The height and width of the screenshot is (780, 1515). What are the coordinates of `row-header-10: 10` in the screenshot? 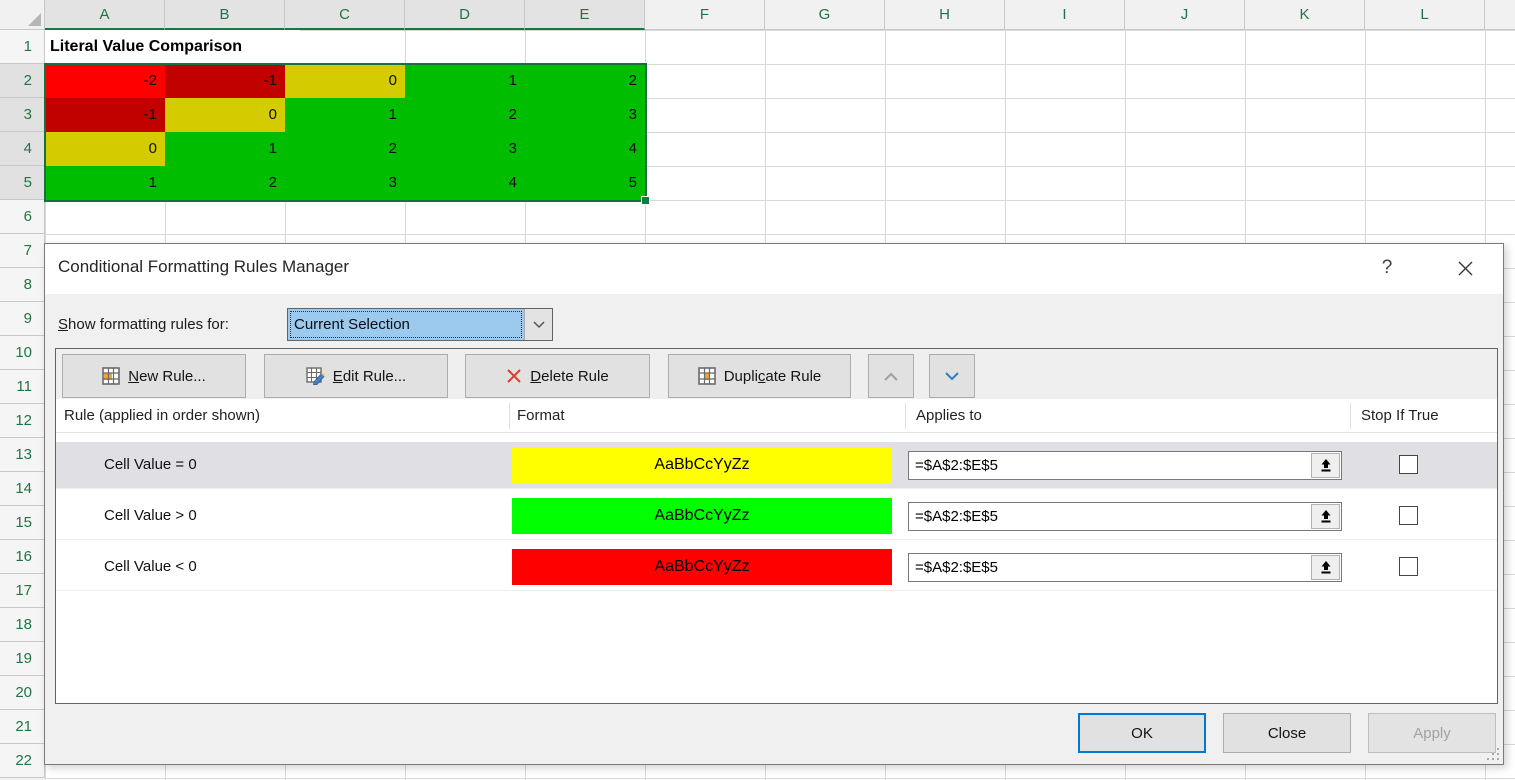 It's located at (22, 353).